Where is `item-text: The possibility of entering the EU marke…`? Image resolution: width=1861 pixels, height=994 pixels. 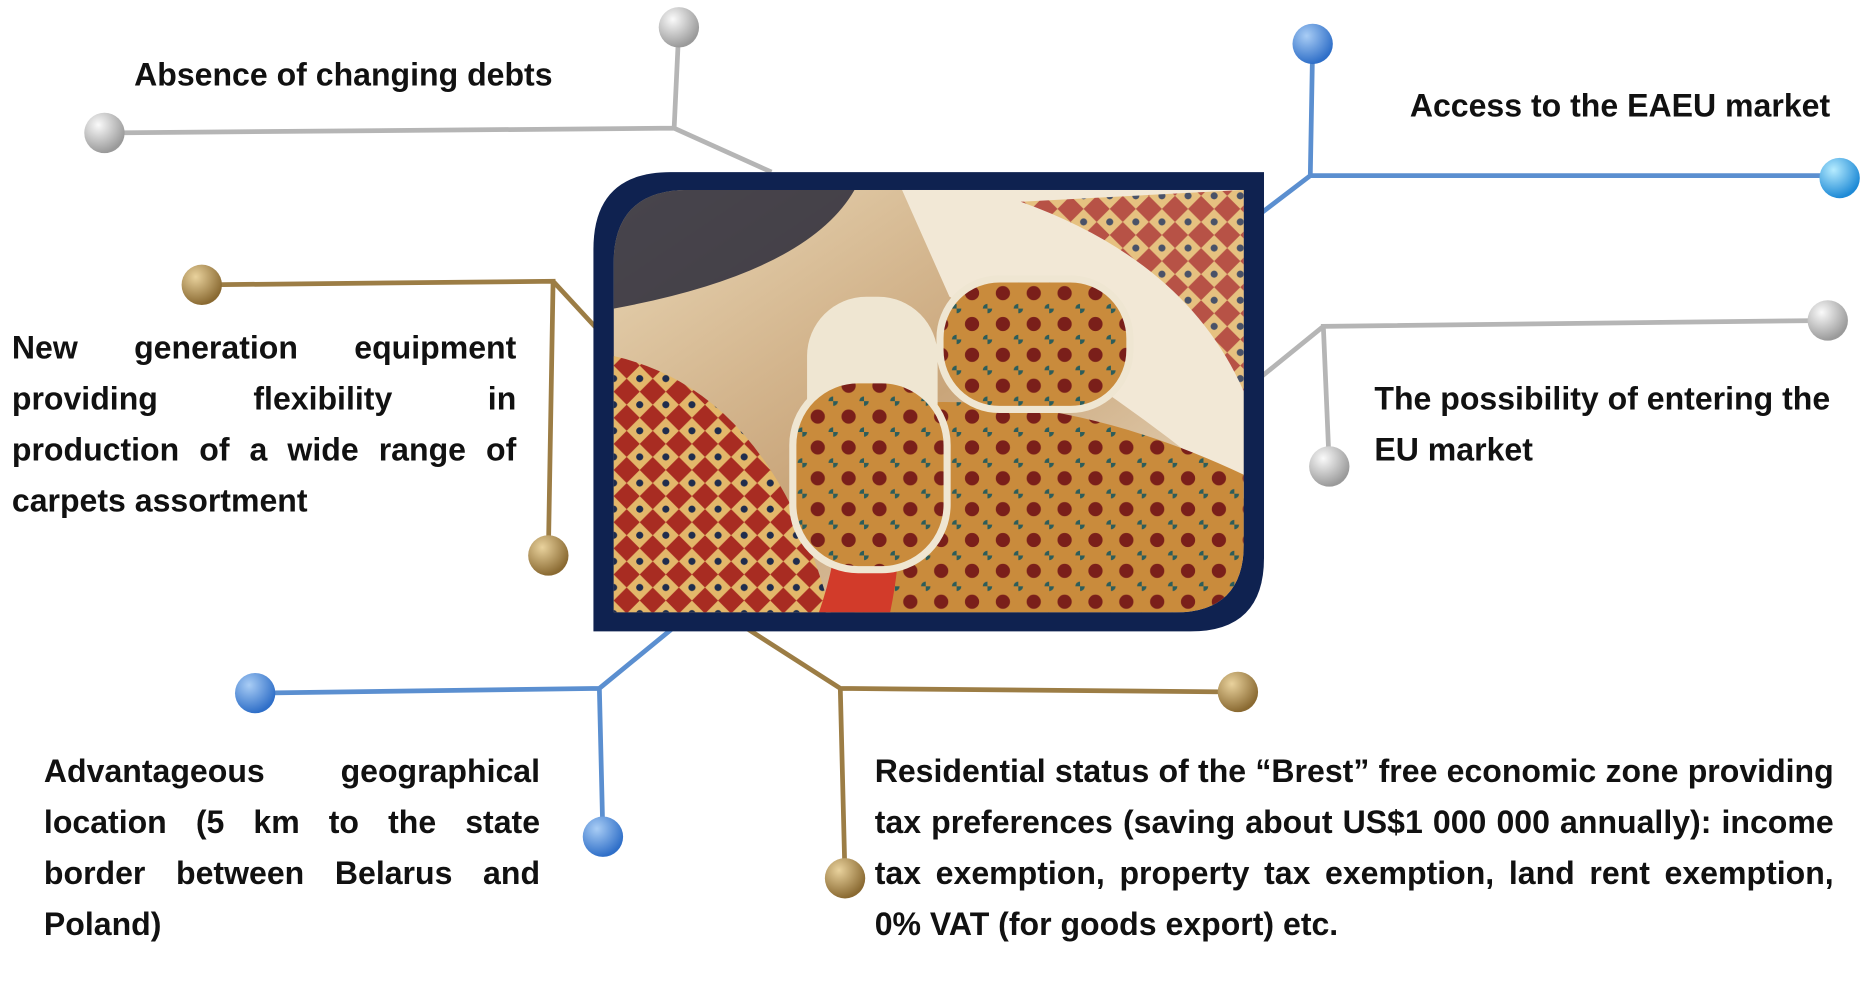 item-text: The possibility of entering the EU marke… is located at coordinates (1602, 424).